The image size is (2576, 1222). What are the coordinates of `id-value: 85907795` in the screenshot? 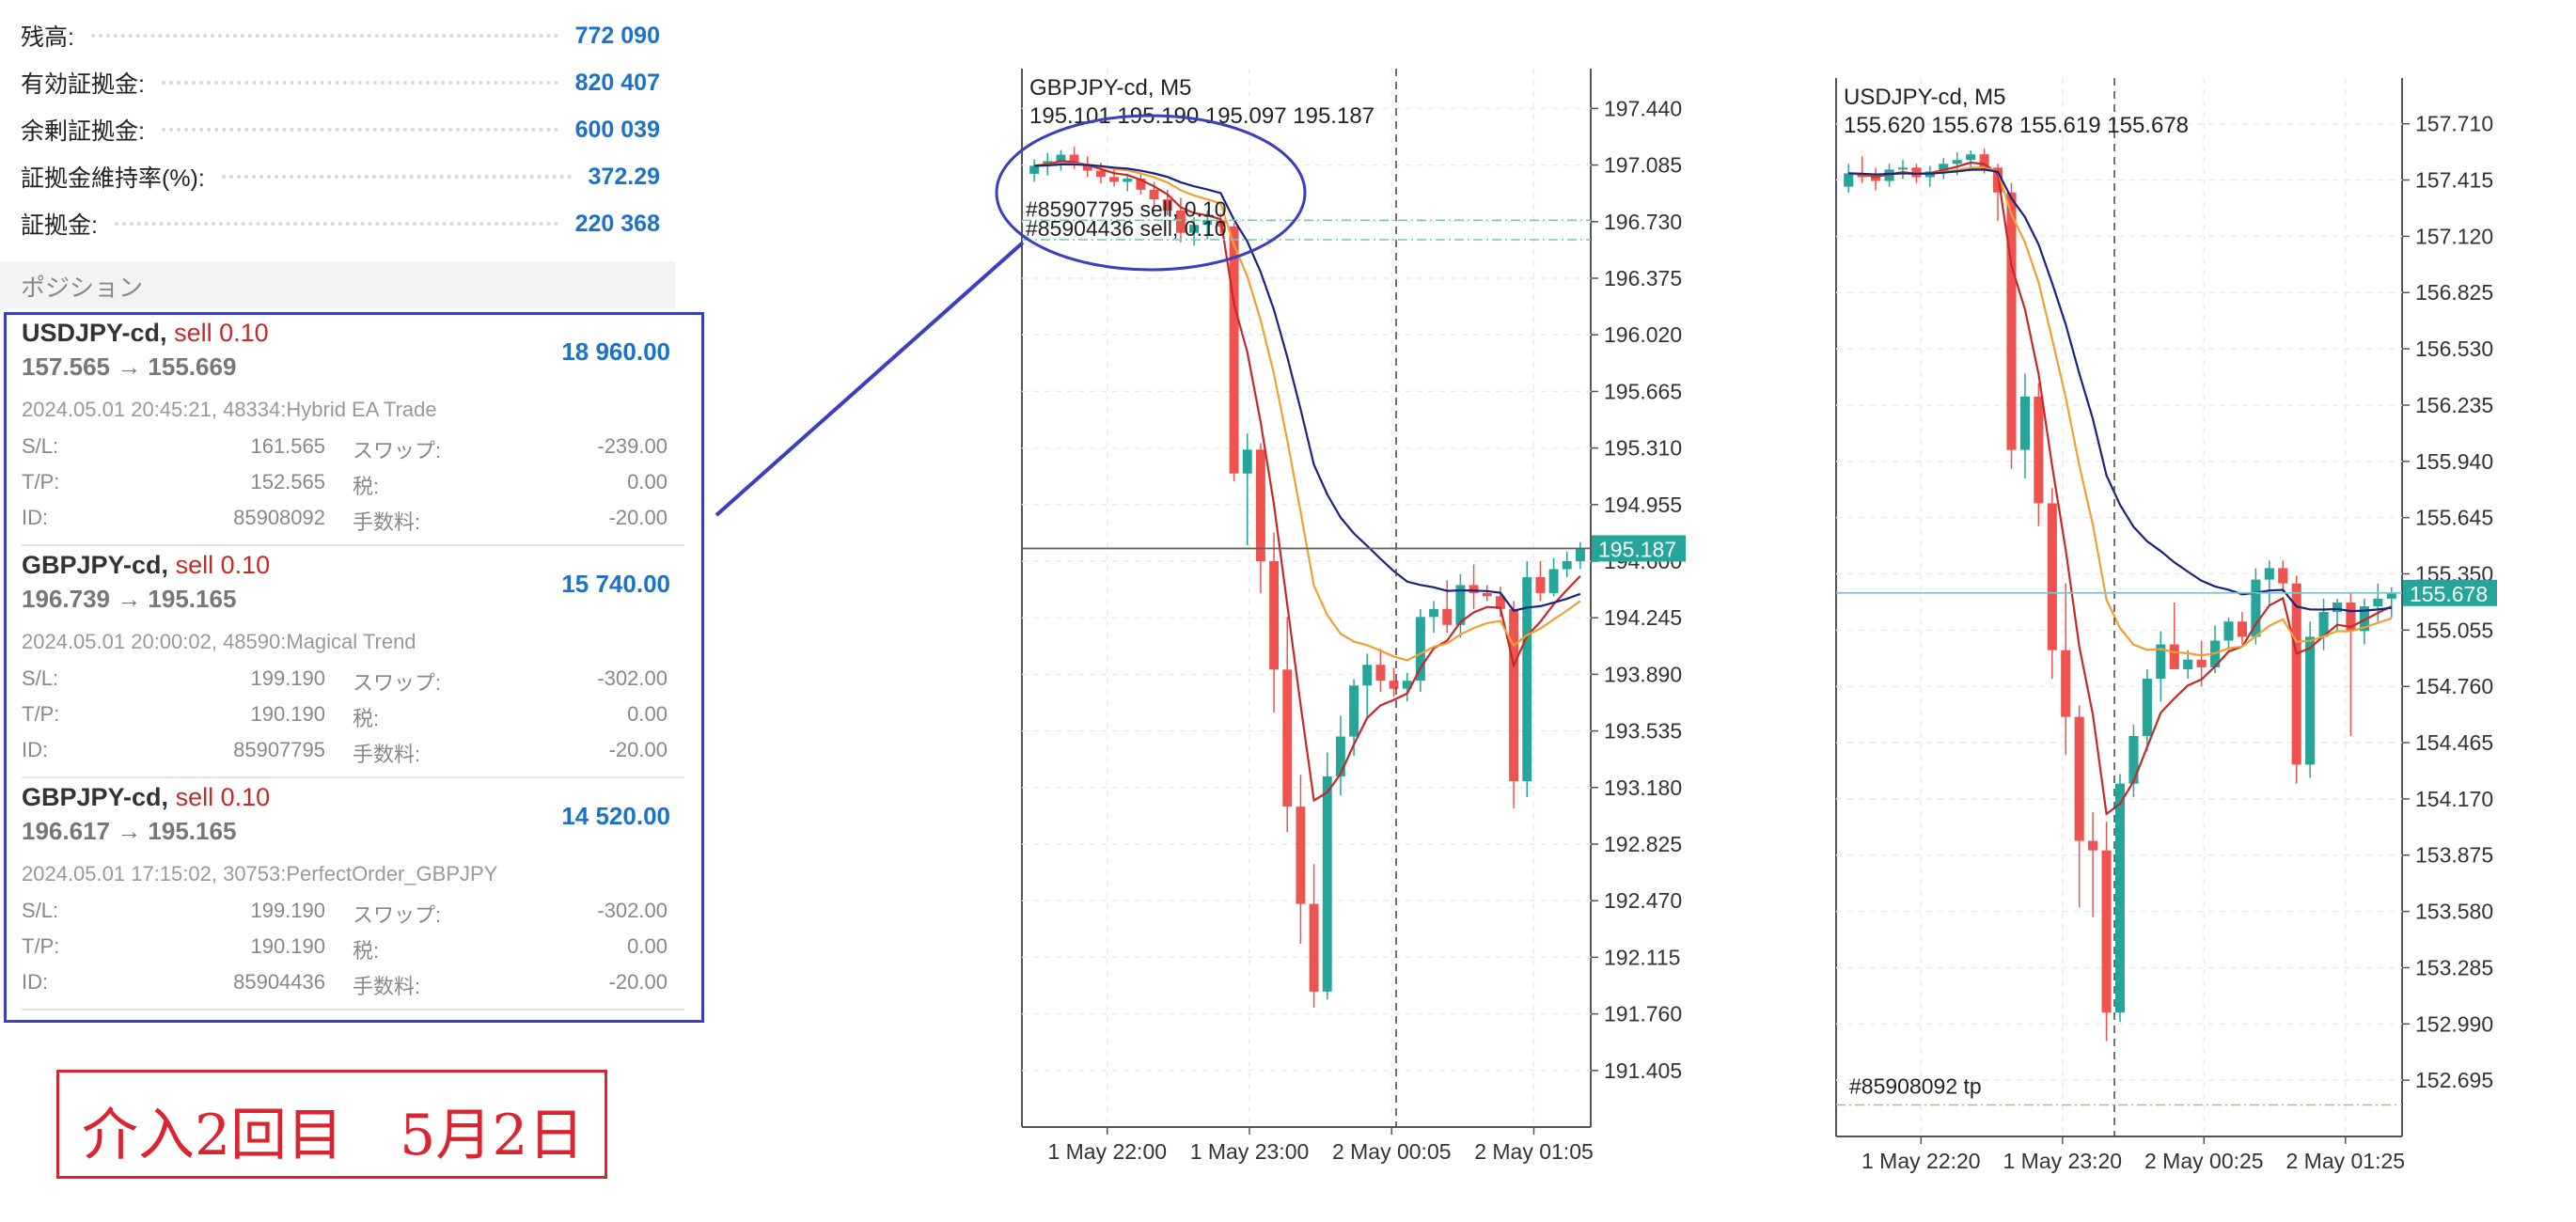 It's located at (279, 749).